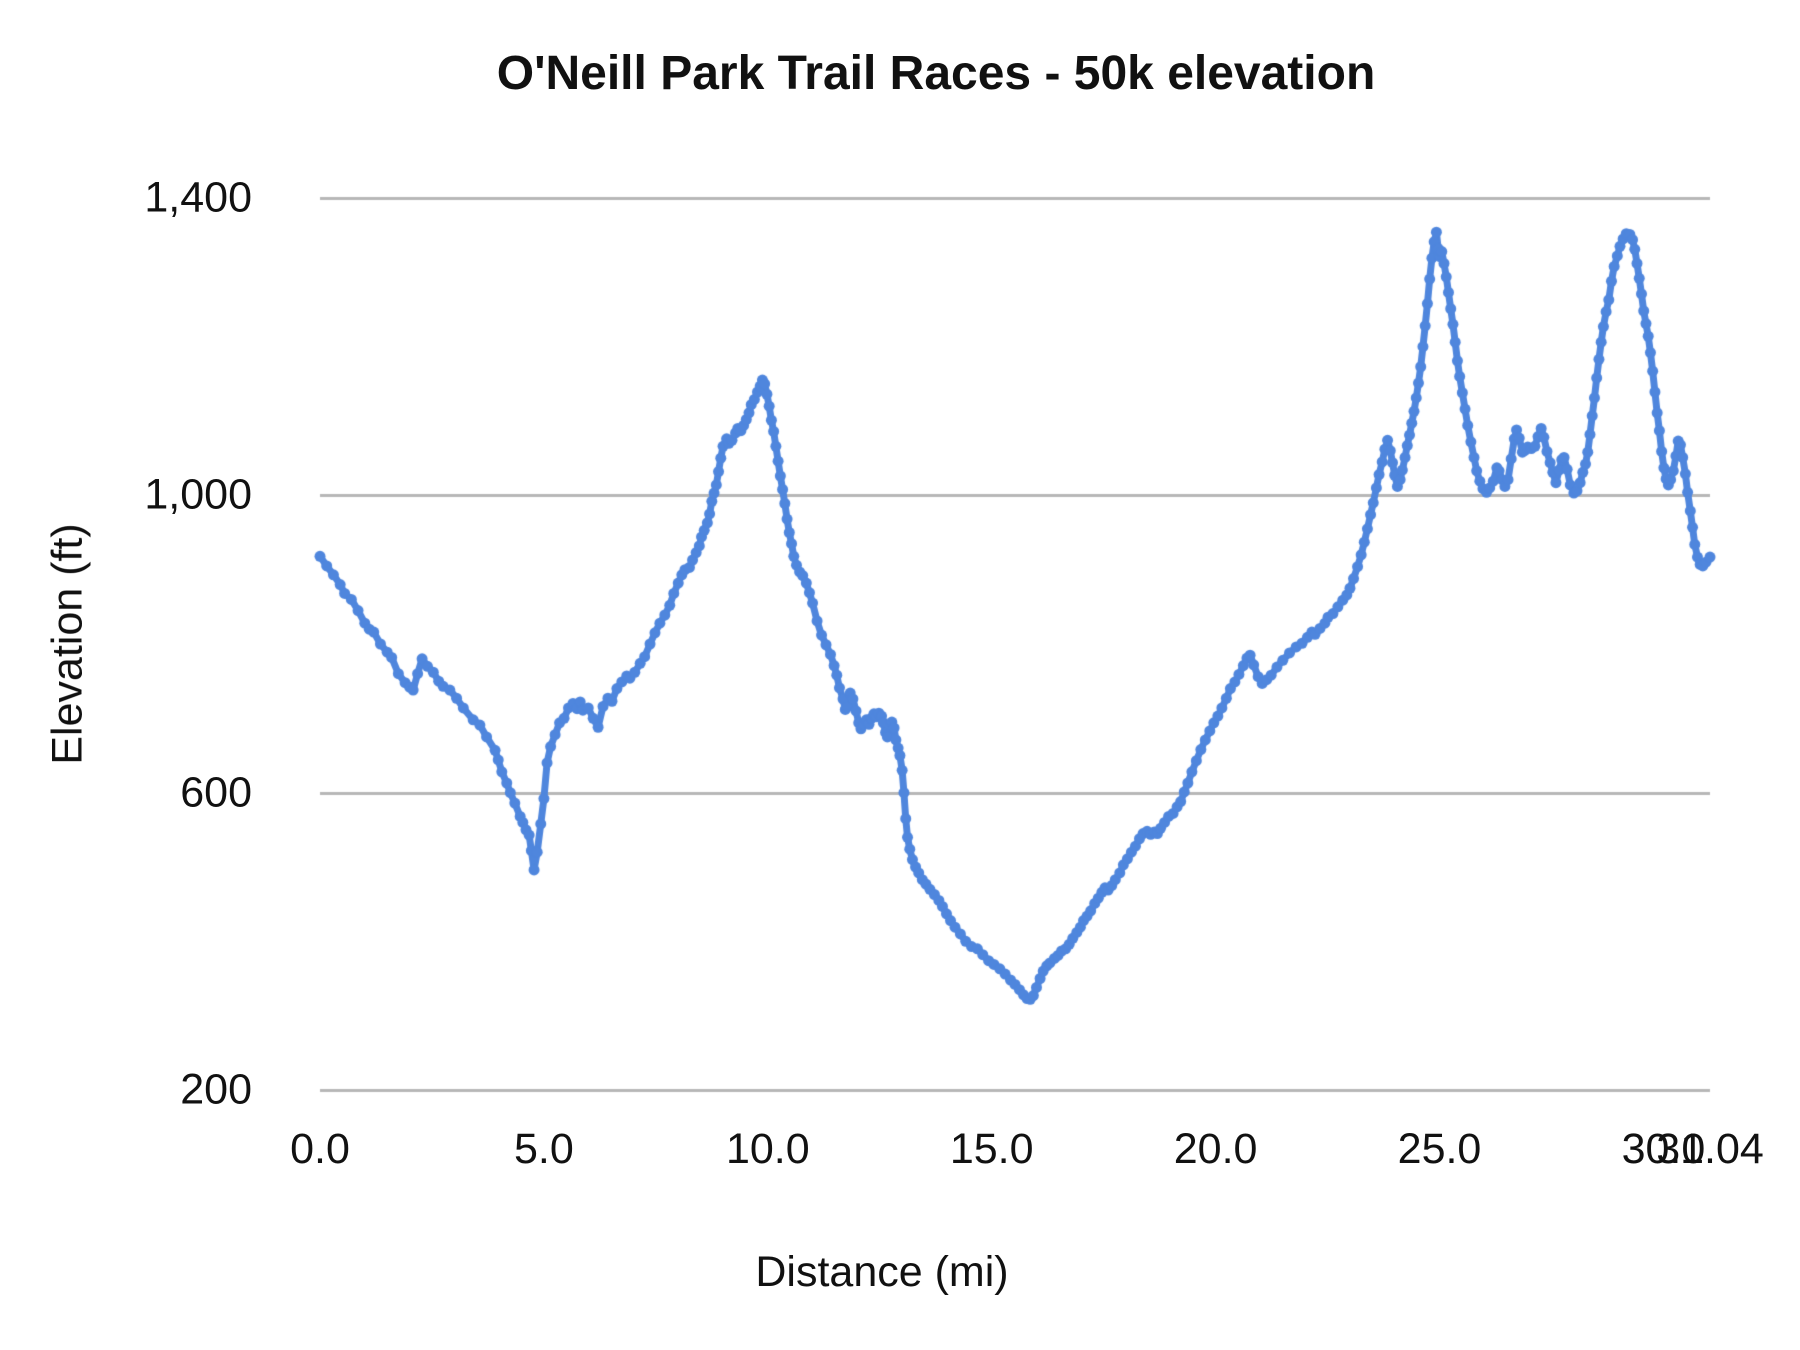 This screenshot has height=1350, width=1800. I want to click on y-axis-title: Elevation (ft), so click(67, 644).